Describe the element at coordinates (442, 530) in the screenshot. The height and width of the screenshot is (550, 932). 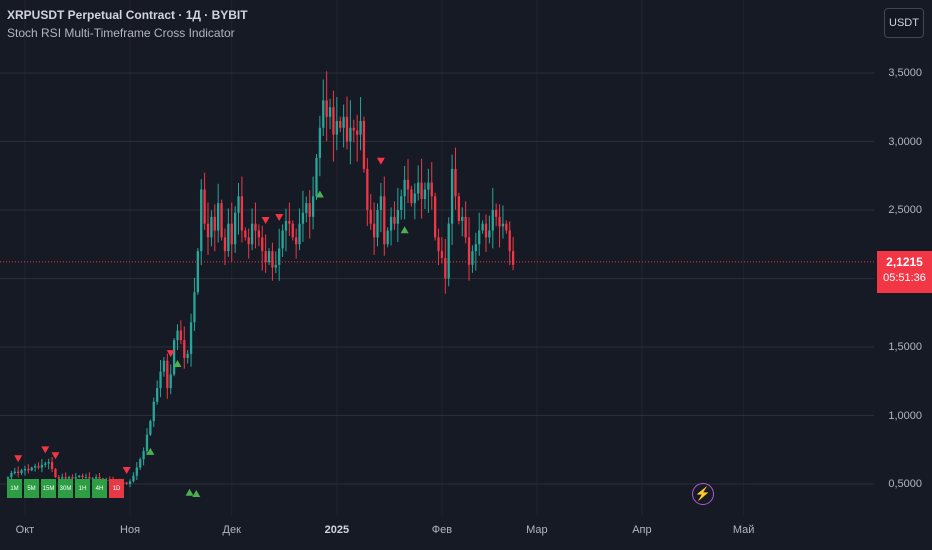
I see `time-tick-label: Фев` at that location.